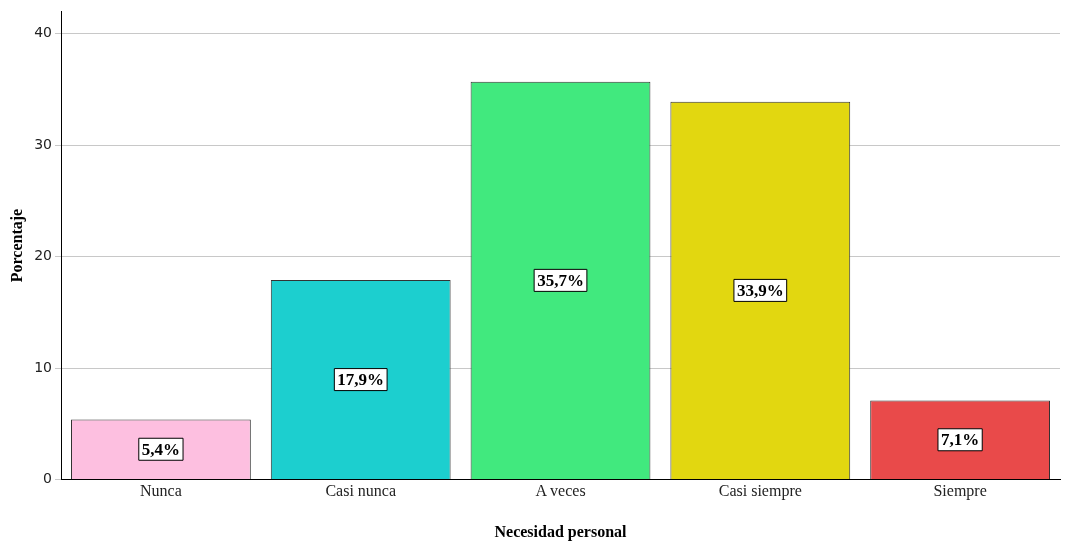  I want to click on y-tick-label: 30, so click(43, 143).